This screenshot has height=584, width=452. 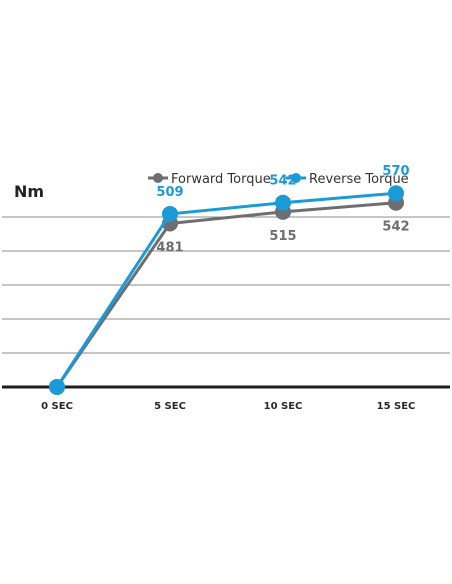 I want to click on x-tick-label: 0 SEC, so click(x=57, y=406).